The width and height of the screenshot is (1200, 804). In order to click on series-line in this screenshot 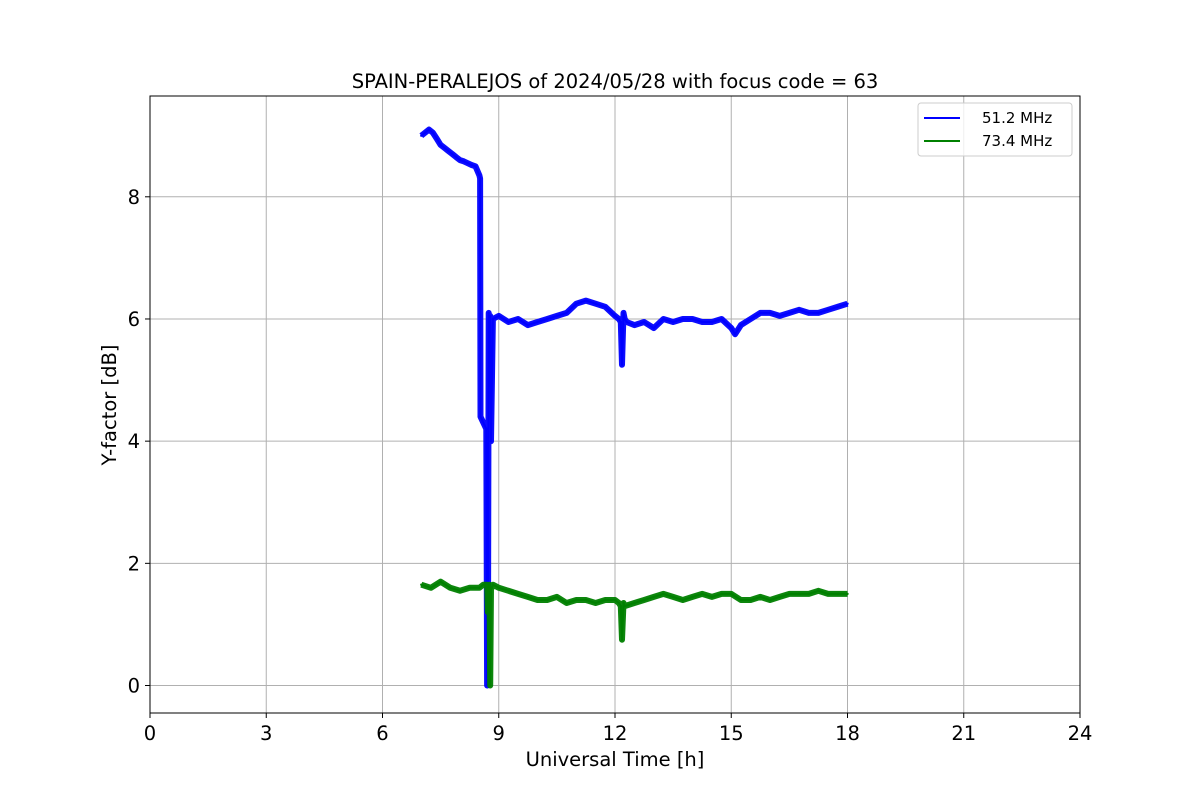, I will do `click(634, 633)`.